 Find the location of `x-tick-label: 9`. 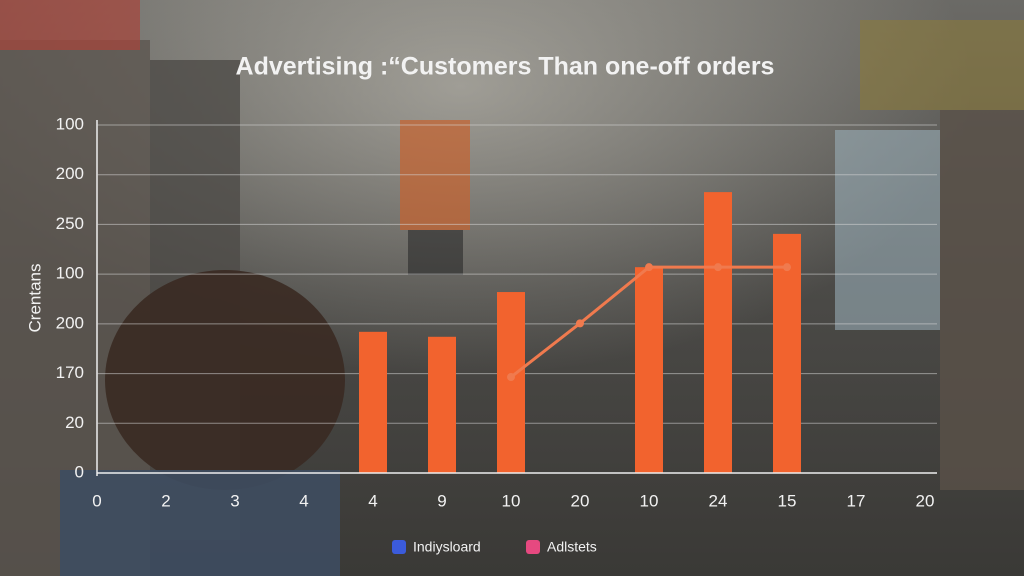

x-tick-label: 9 is located at coordinates (441, 500).